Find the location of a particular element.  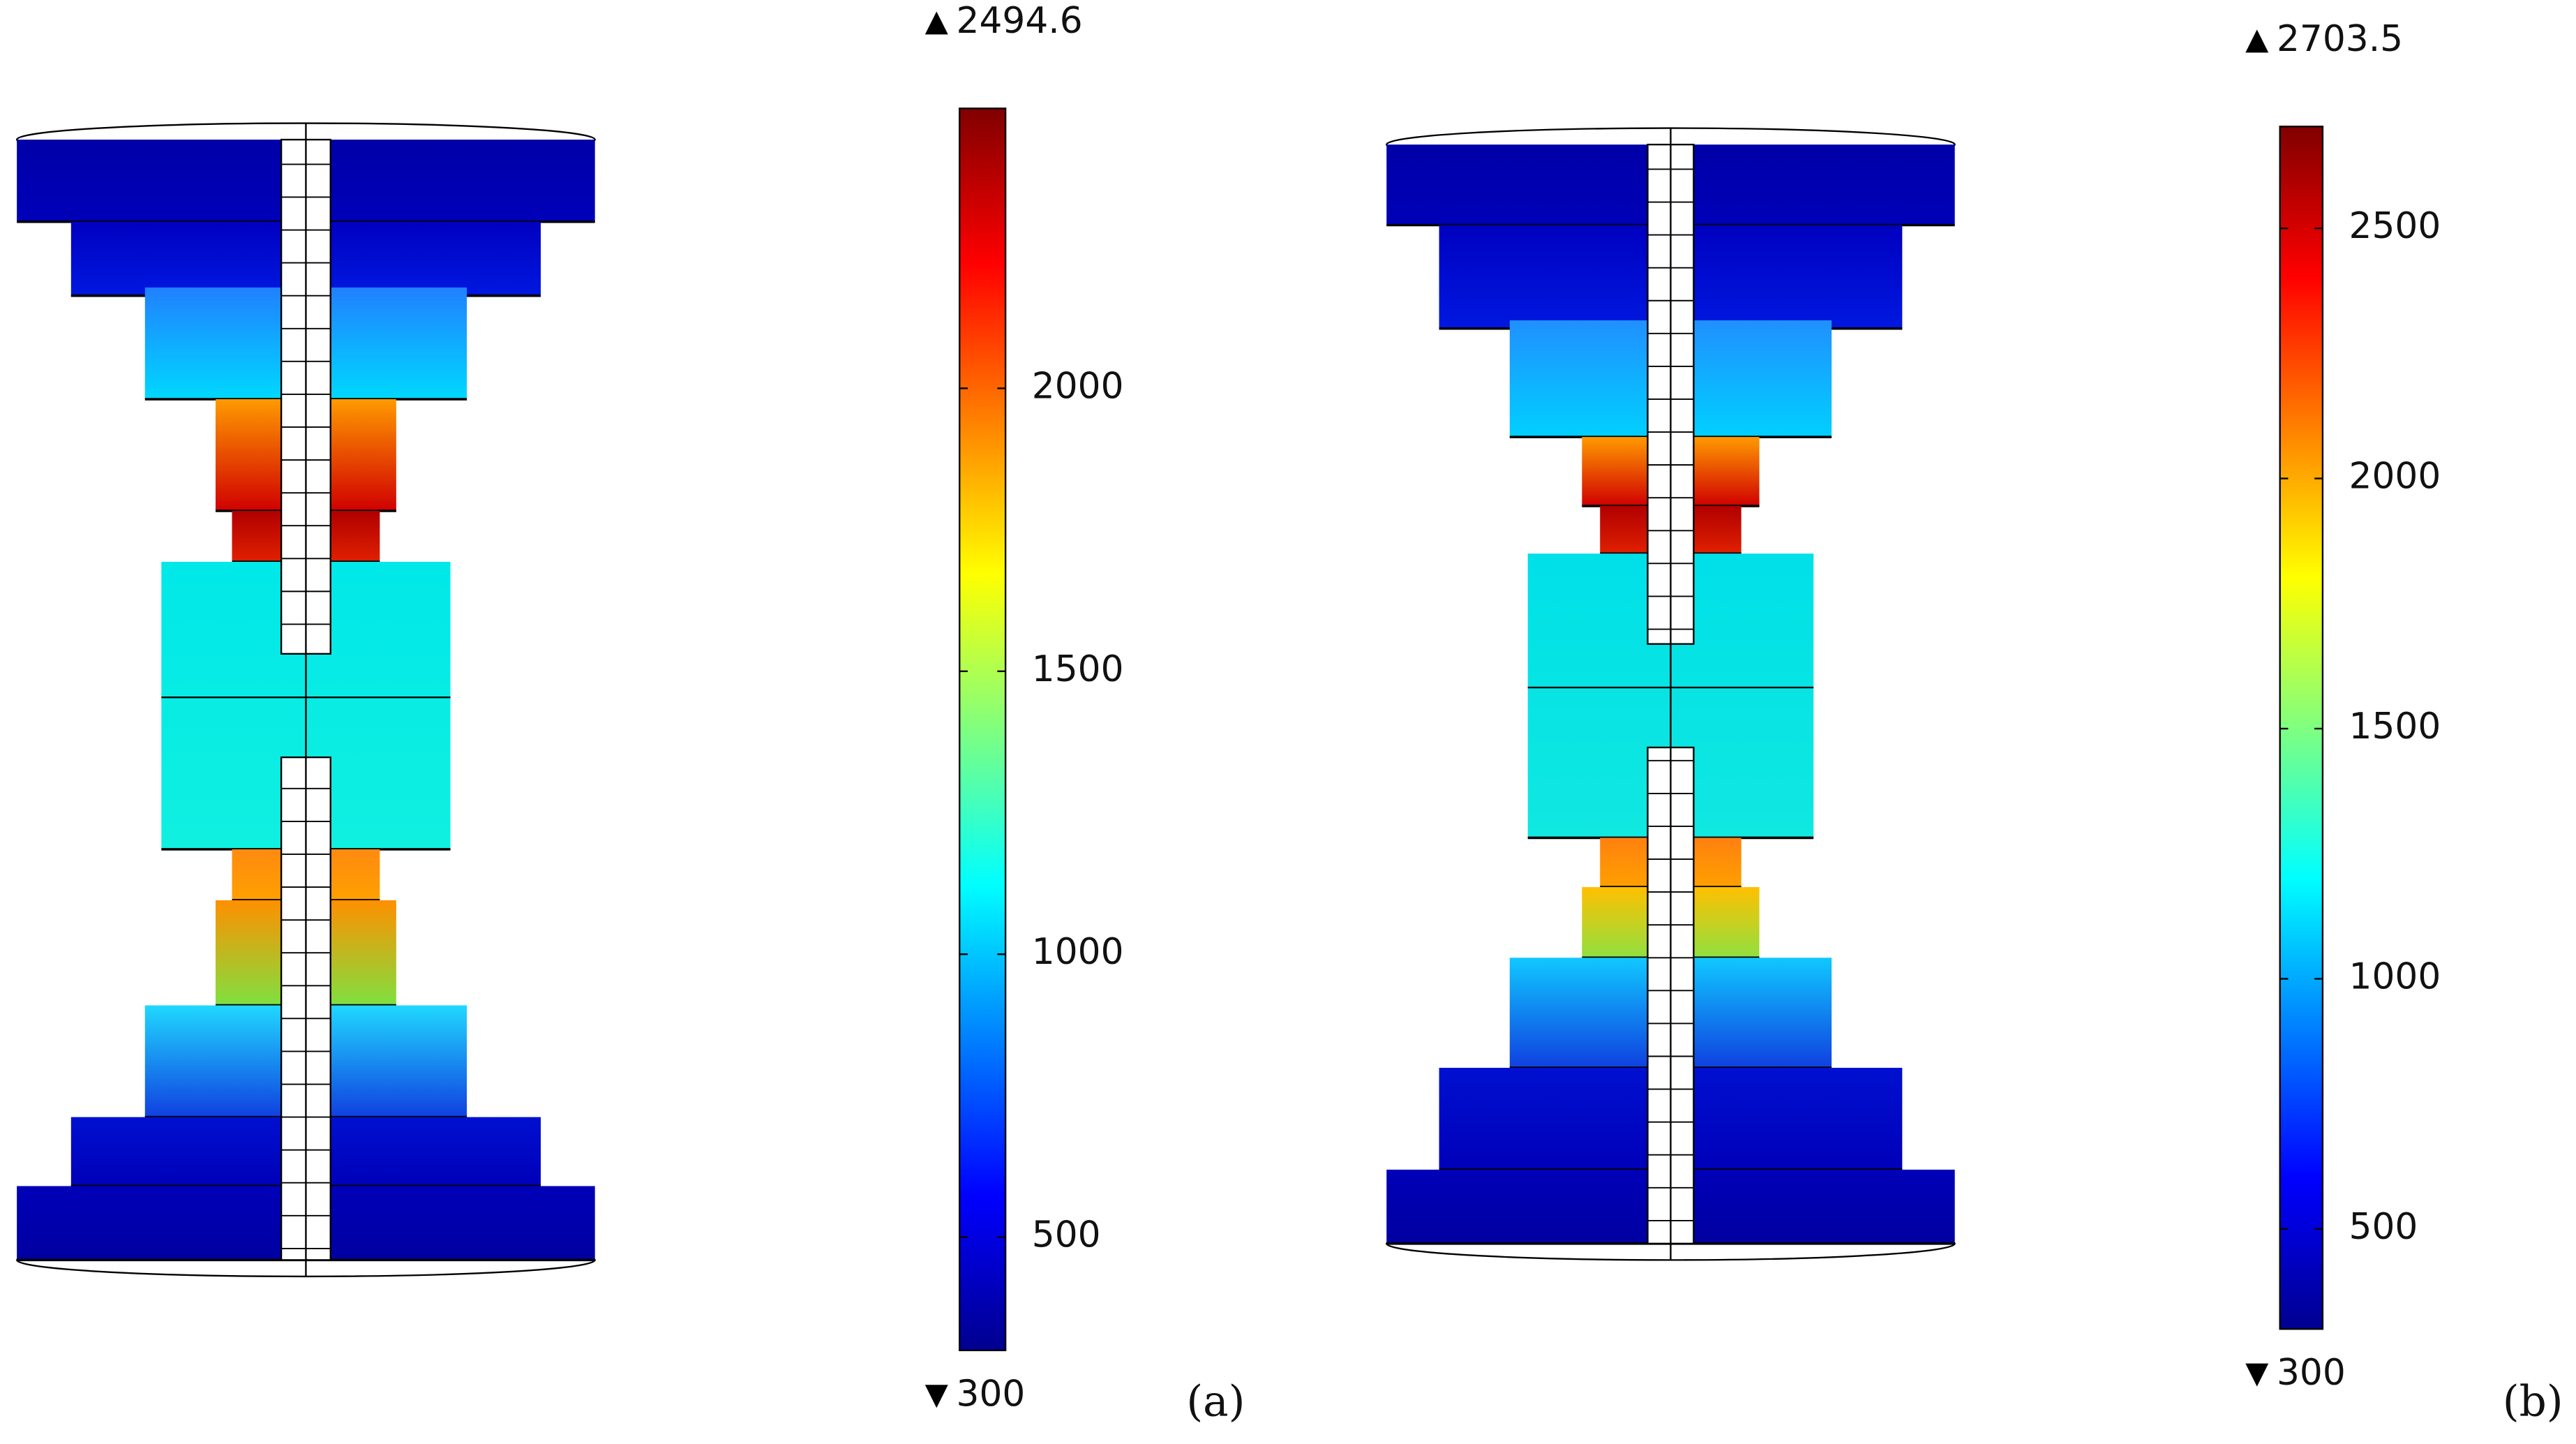

max-label: 2494.6 is located at coordinates (1020, 21).